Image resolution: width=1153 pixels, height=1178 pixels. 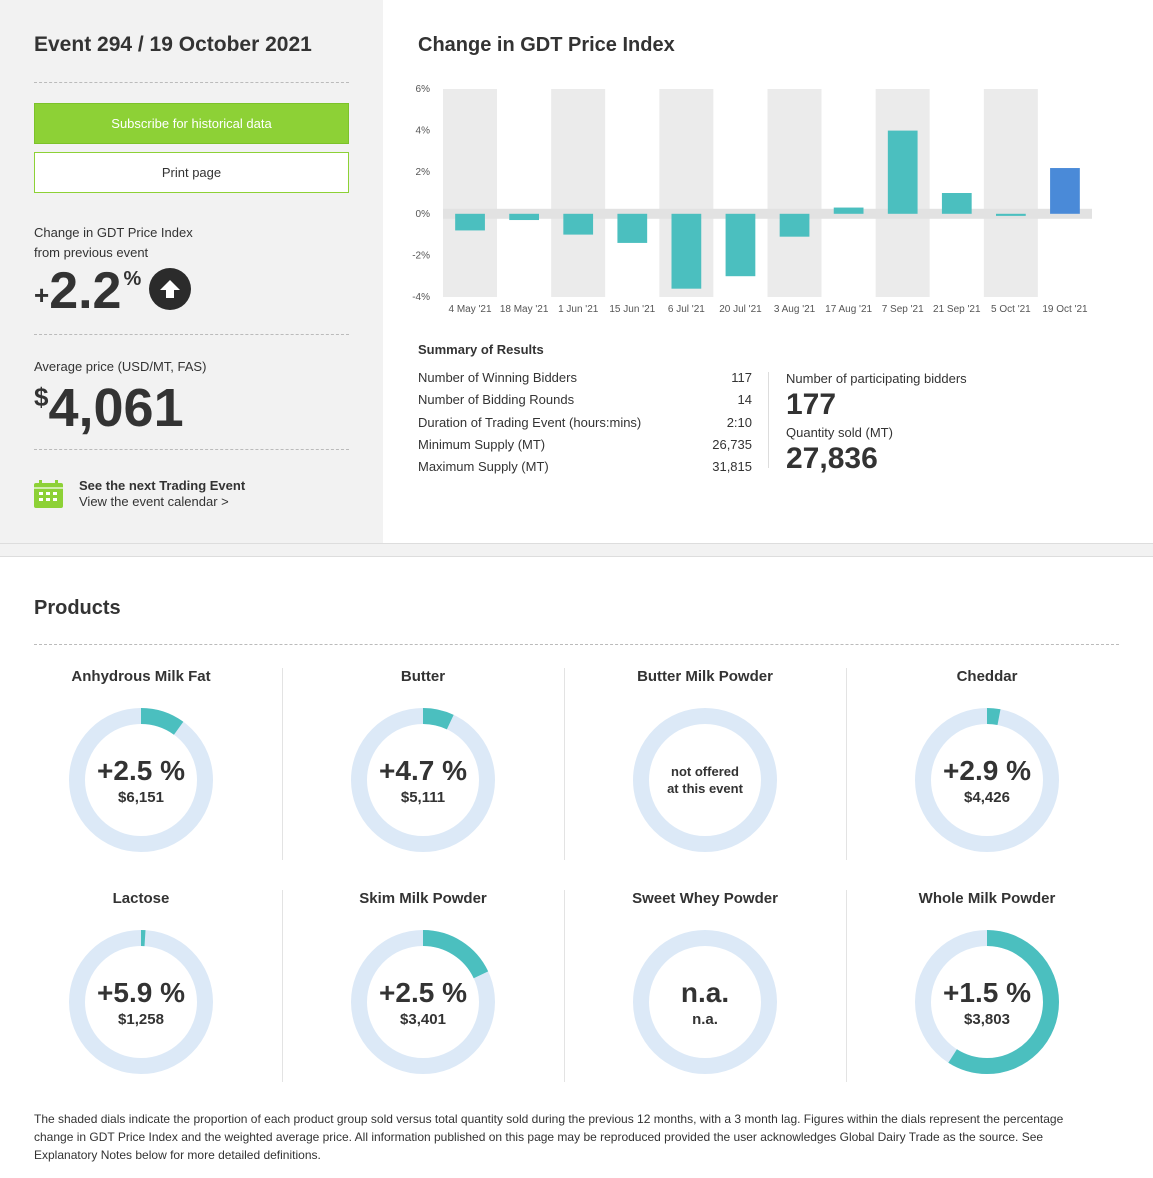 What do you see at coordinates (154, 501) in the screenshot?
I see `event-calendar-link: View the event calendar >` at bounding box center [154, 501].